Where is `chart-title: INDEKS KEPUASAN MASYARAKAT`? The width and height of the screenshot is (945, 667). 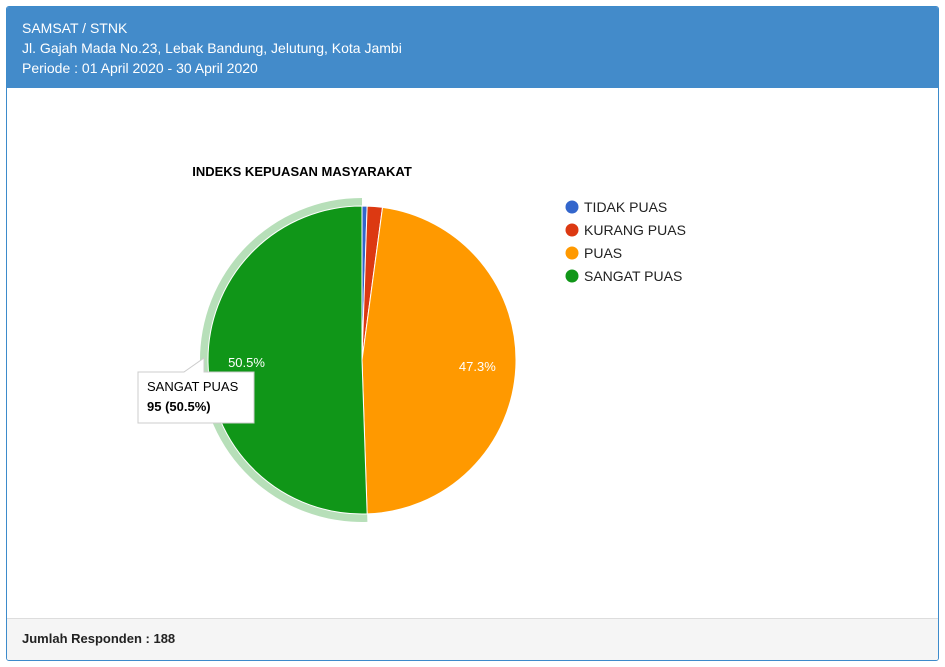 chart-title: INDEKS KEPUASAN MASYARAKAT is located at coordinates (302, 171).